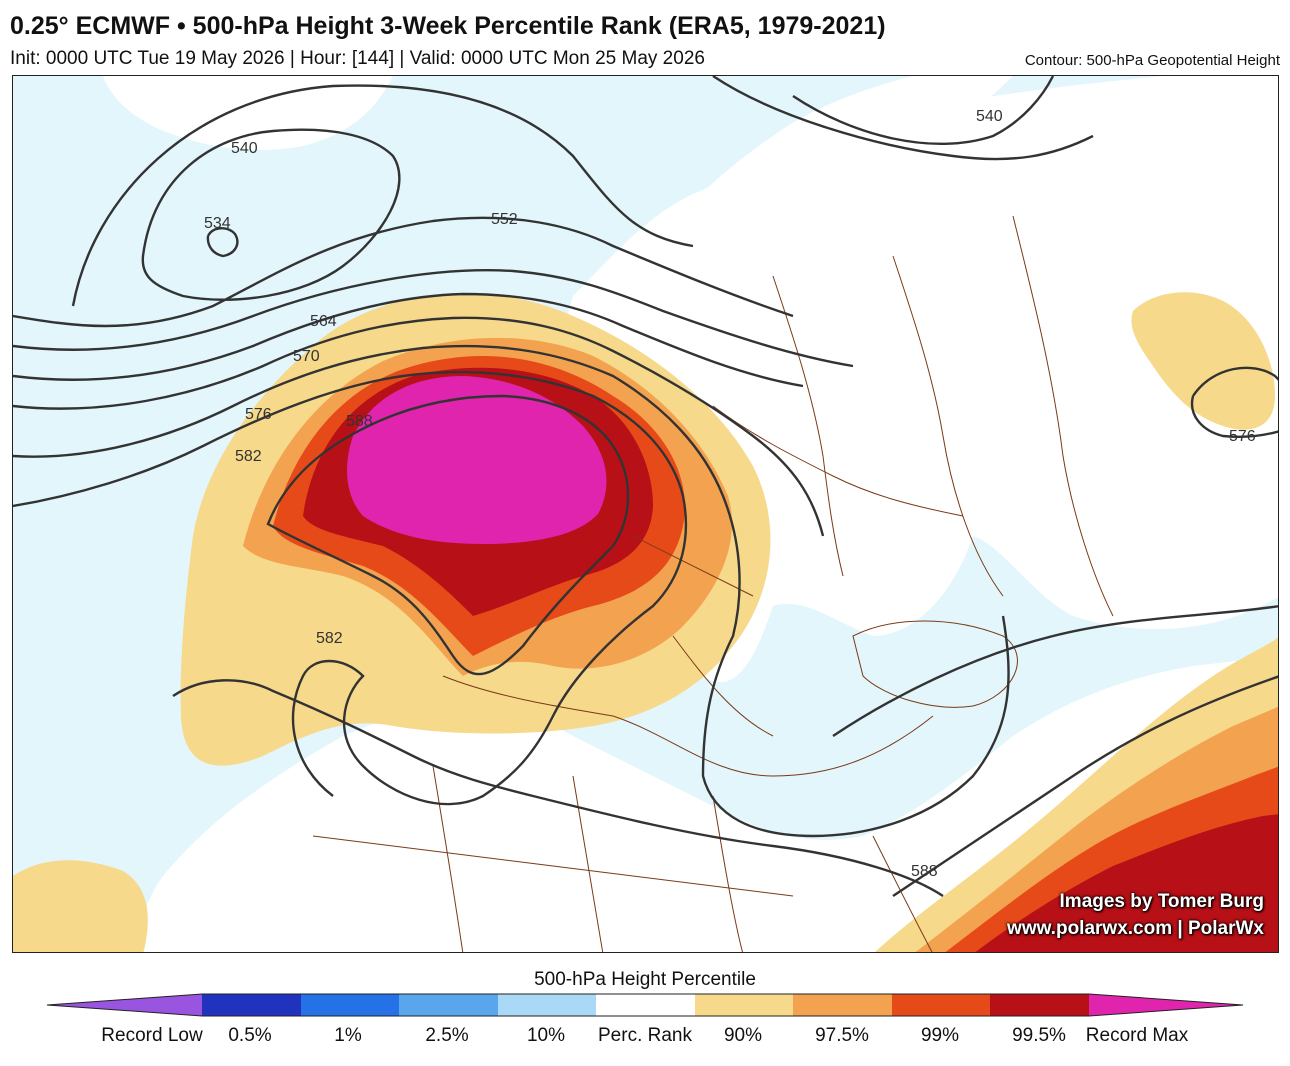 The height and width of the screenshot is (1066, 1290). Describe the element at coordinates (329, 638) in the screenshot. I see `contour-label-582-cutoff: 582` at that location.